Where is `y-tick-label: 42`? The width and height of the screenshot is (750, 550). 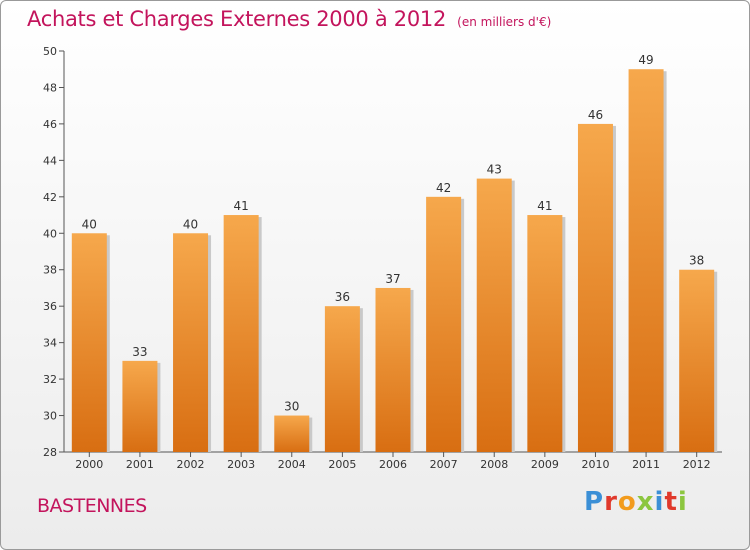 y-tick-label: 42 is located at coordinates (50, 197).